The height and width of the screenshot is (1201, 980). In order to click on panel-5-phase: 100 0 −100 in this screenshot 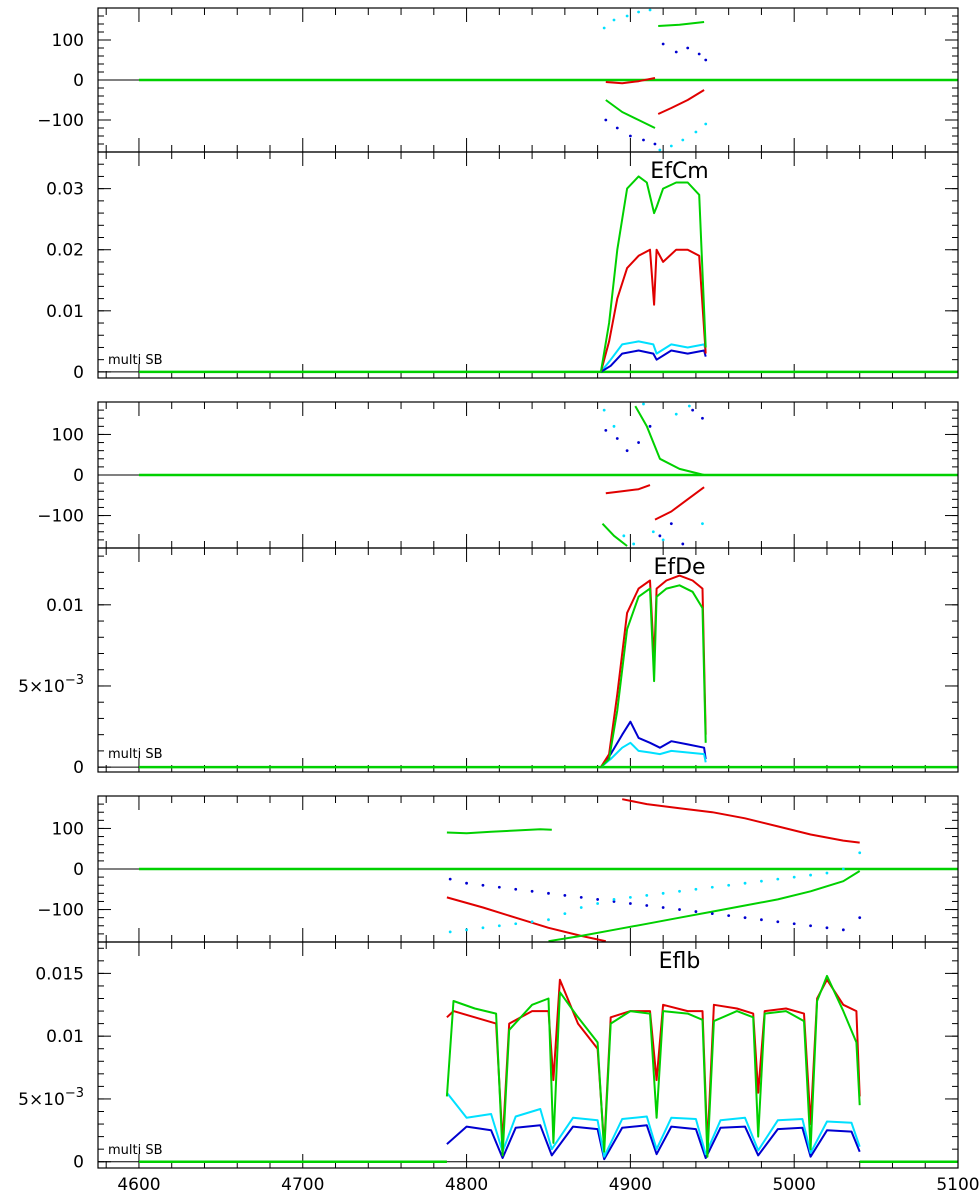, I will do `click(498, 869)`.